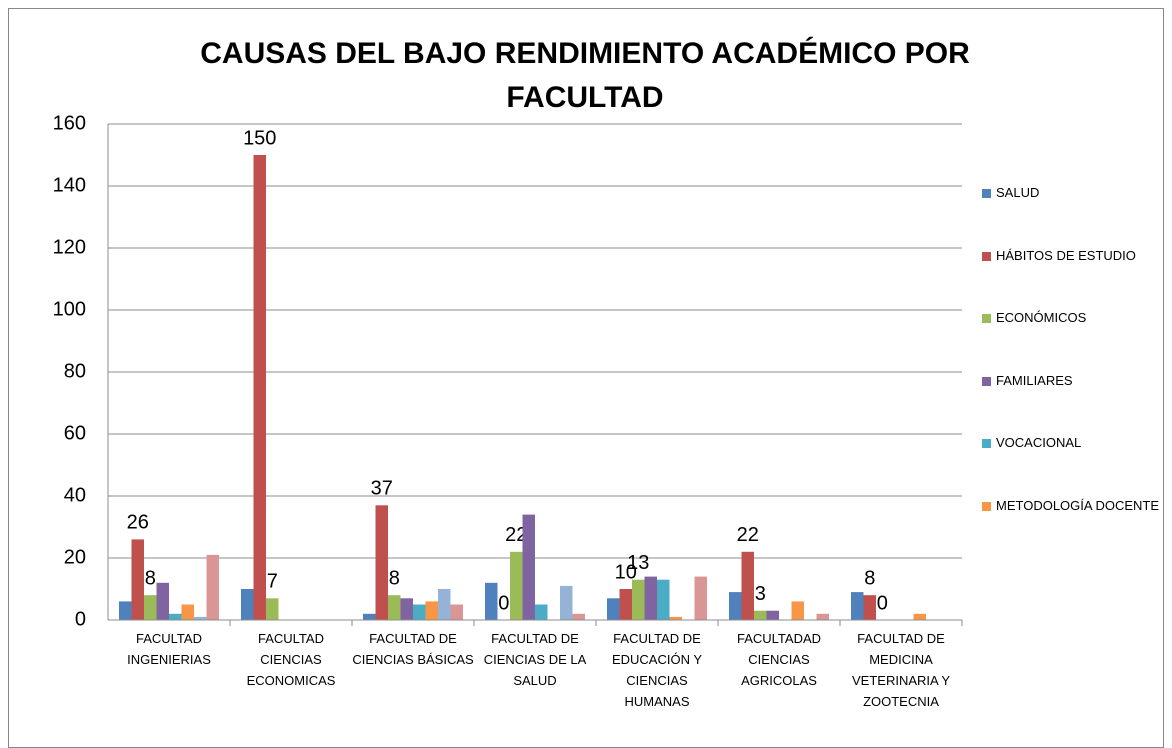  I want to click on y-tick-label: 100, so click(69, 309).